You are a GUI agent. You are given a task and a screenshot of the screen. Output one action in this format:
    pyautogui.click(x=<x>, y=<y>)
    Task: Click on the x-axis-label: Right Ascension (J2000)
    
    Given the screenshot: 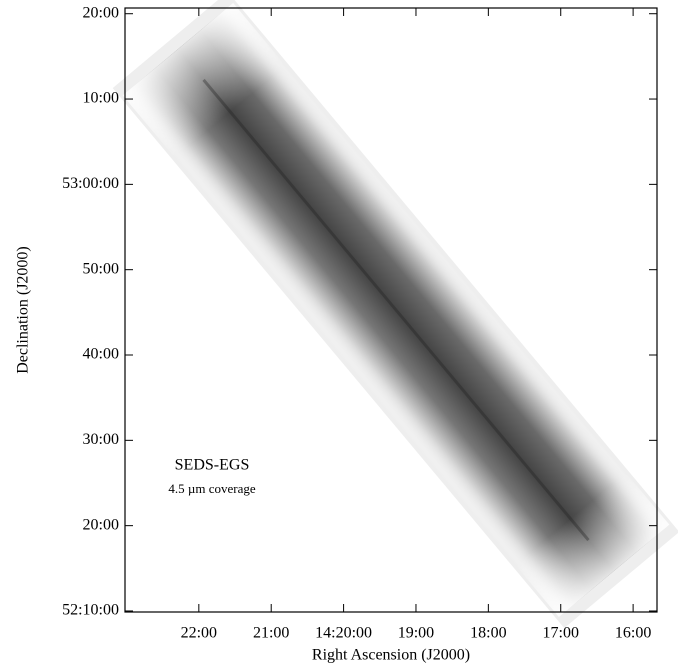 What is the action you would take?
    pyautogui.click(x=391, y=655)
    